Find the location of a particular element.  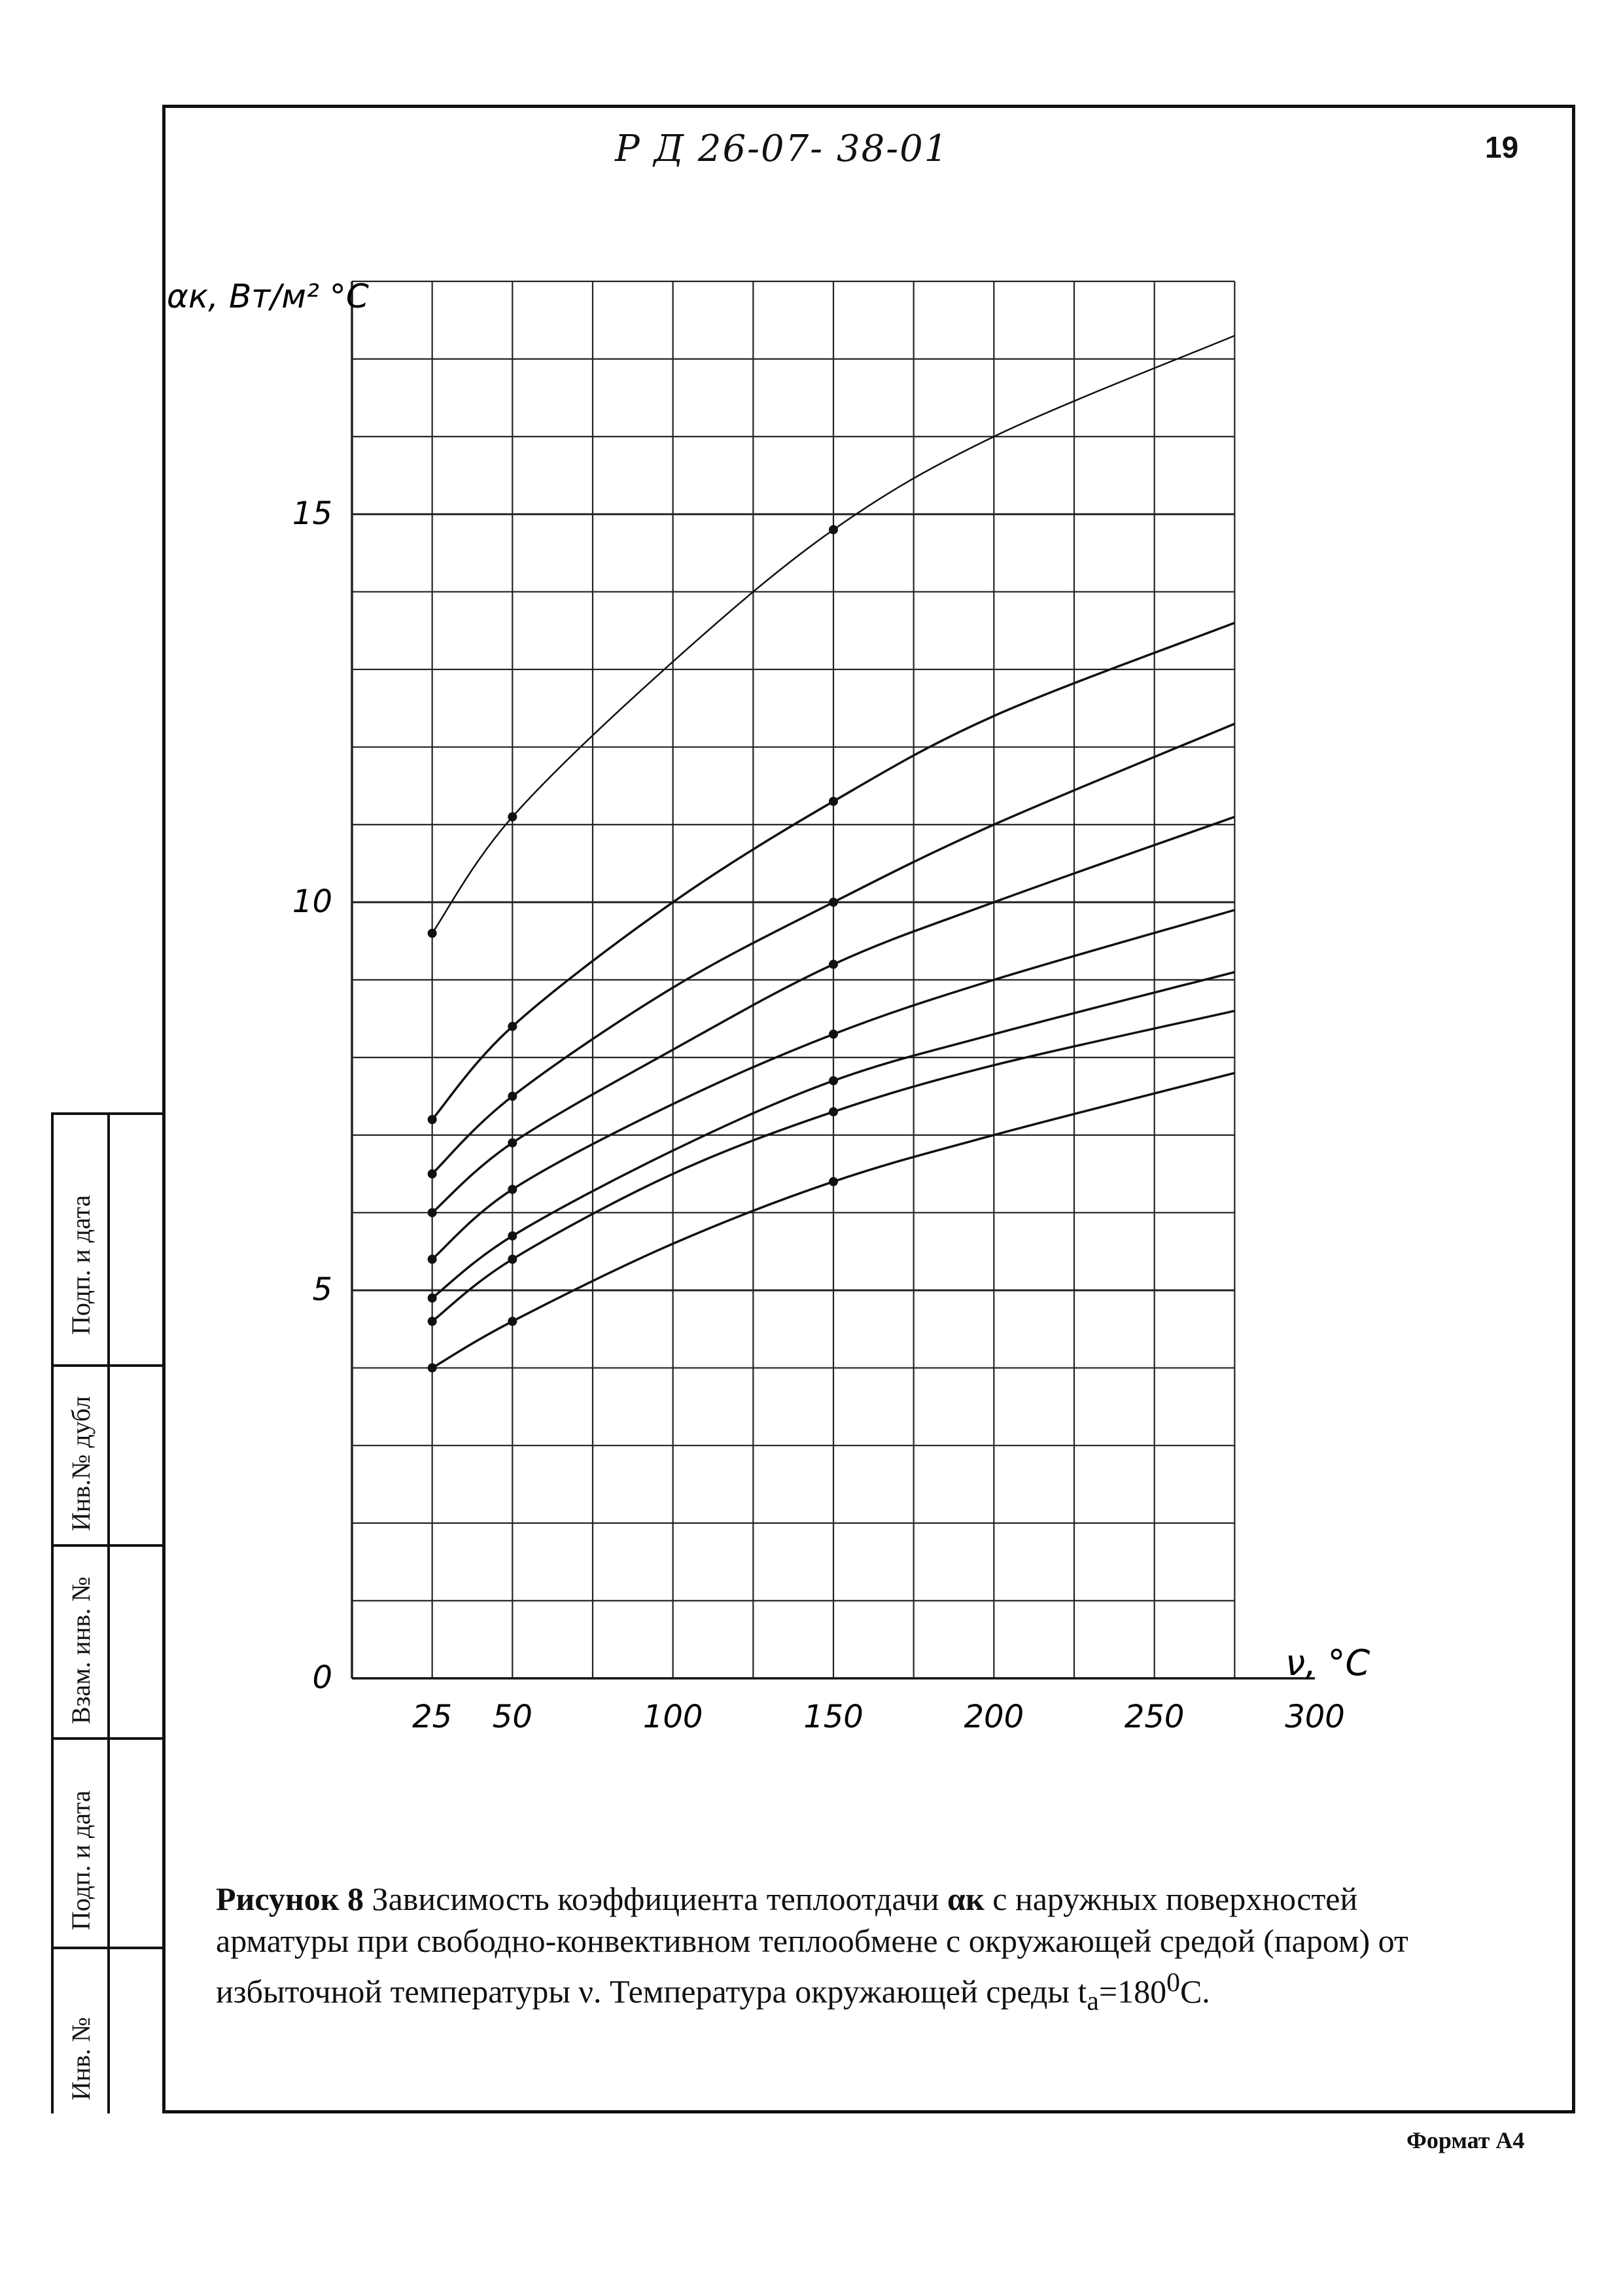

y-tick-label: 10 is located at coordinates (312, 902).